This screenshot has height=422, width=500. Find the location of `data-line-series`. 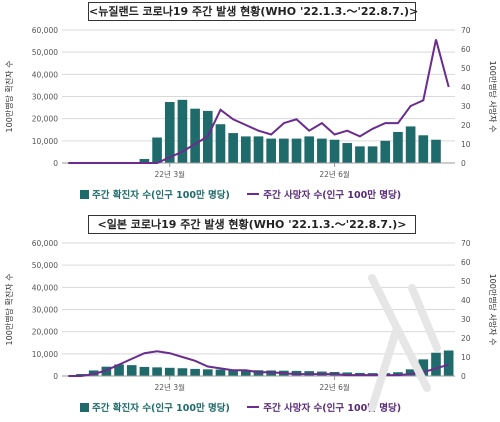

data-line-series is located at coordinates (258, 363).